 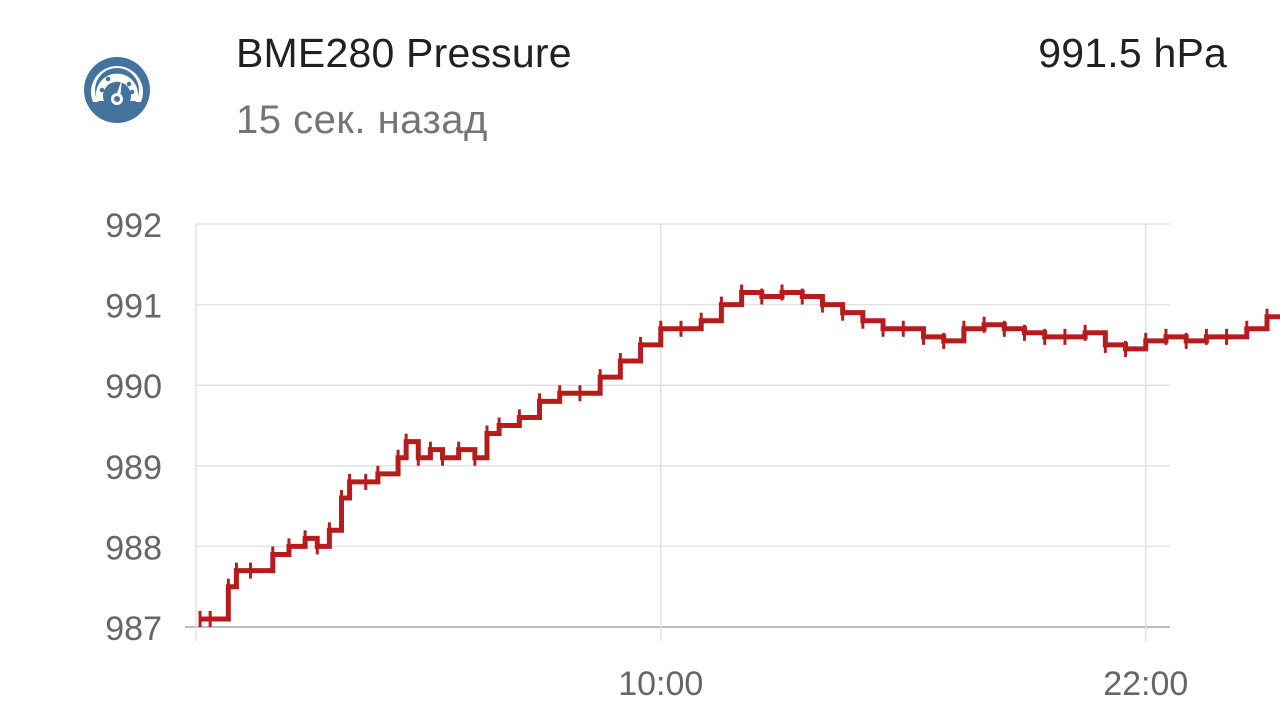 I want to click on sensor-title: BME280 Pressure, so click(x=404, y=53).